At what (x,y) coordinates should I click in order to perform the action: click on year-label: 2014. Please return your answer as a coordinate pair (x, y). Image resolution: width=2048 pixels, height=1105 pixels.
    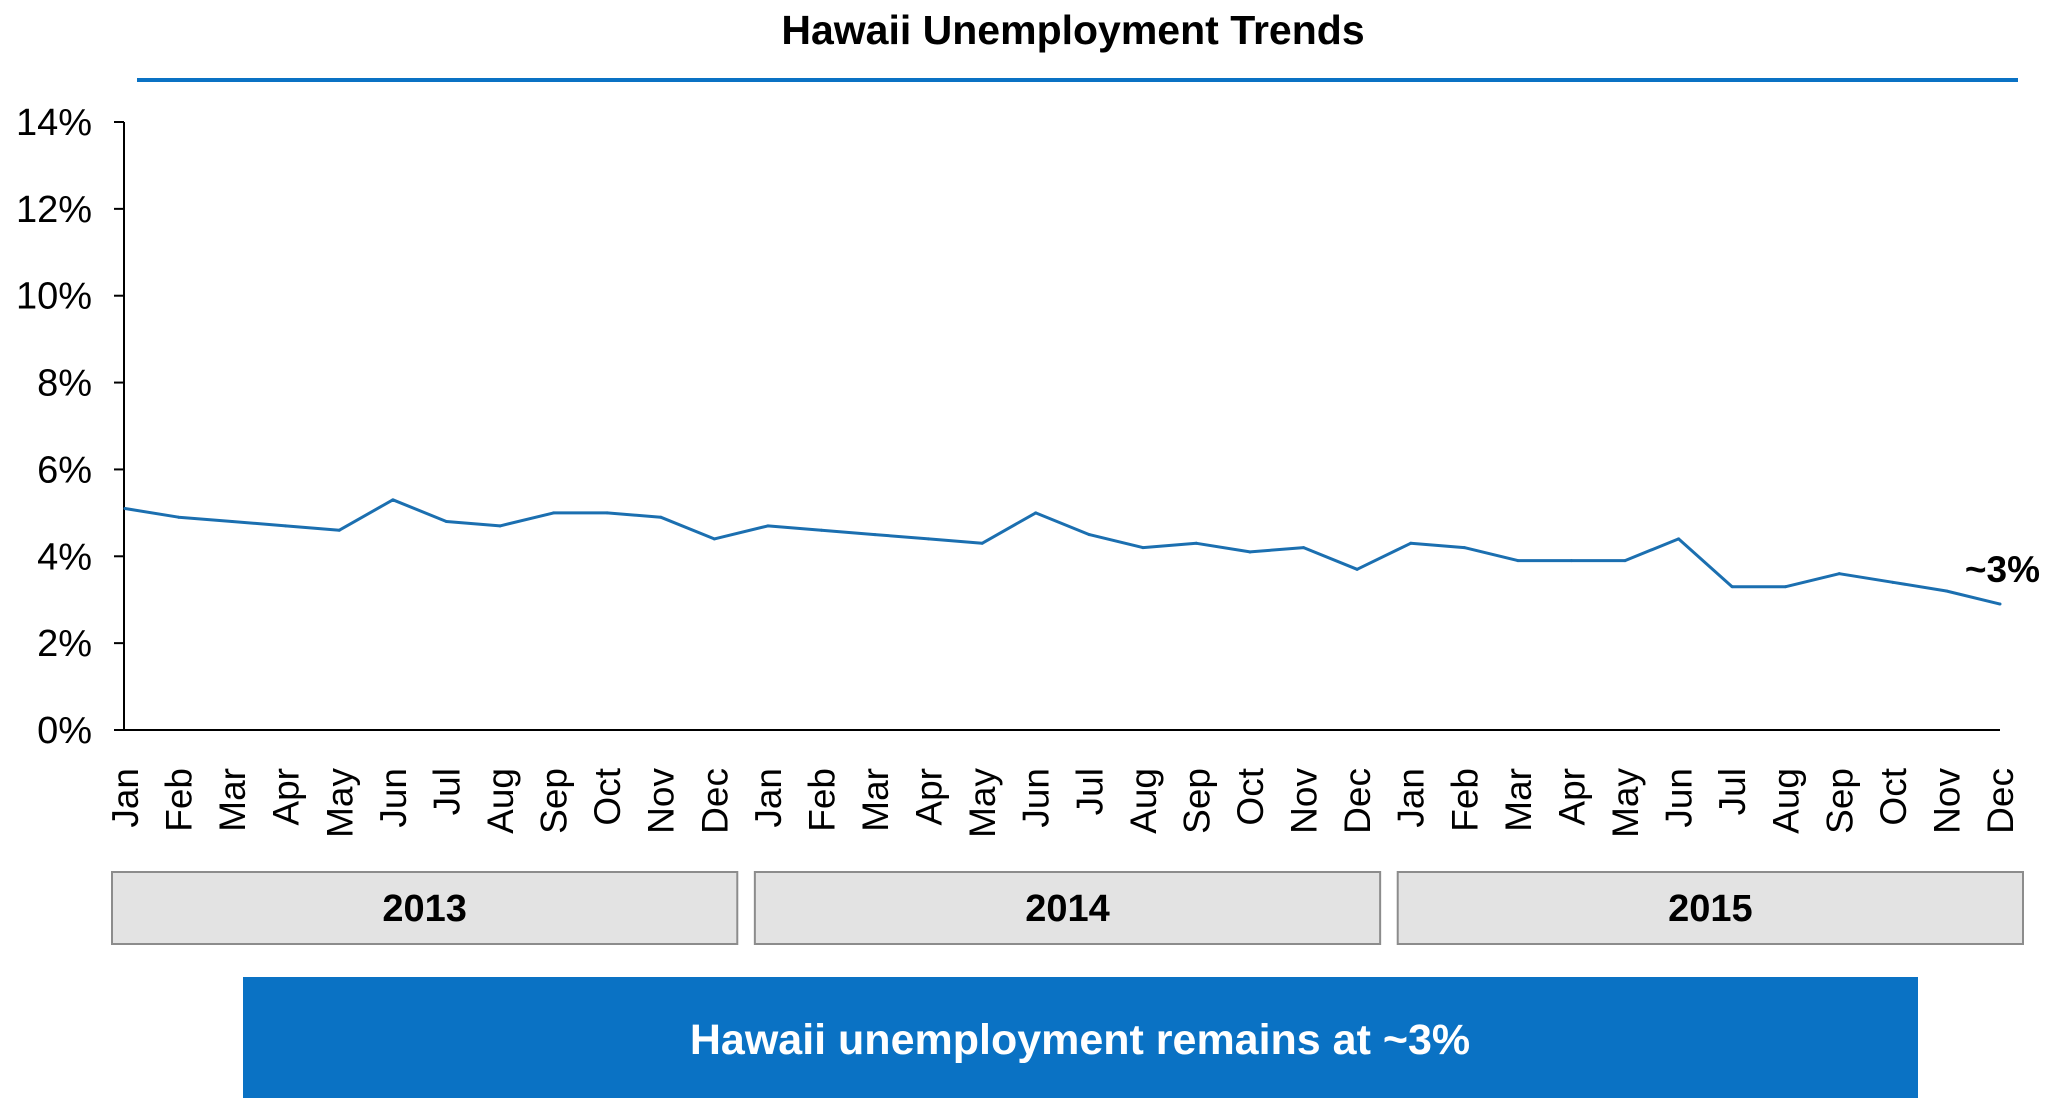
    Looking at the image, I should click on (1067, 909).